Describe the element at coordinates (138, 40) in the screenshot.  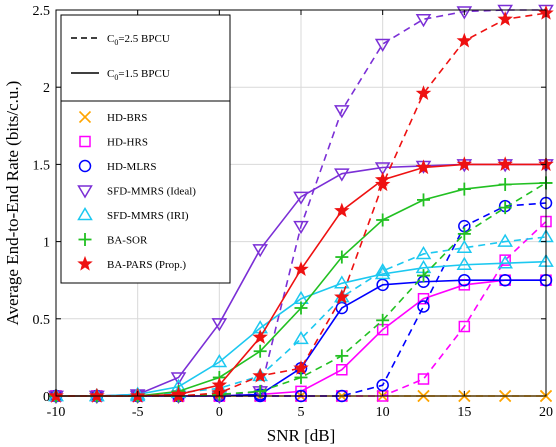
I see `legend-label: C0=2.5 BPCU` at that location.